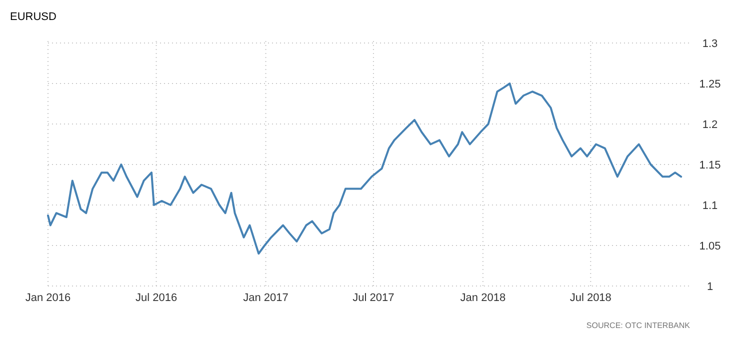 The image size is (730, 340). Describe the element at coordinates (638, 325) in the screenshot. I see `source-note: SOURCE: OTC INTERBANK` at that location.